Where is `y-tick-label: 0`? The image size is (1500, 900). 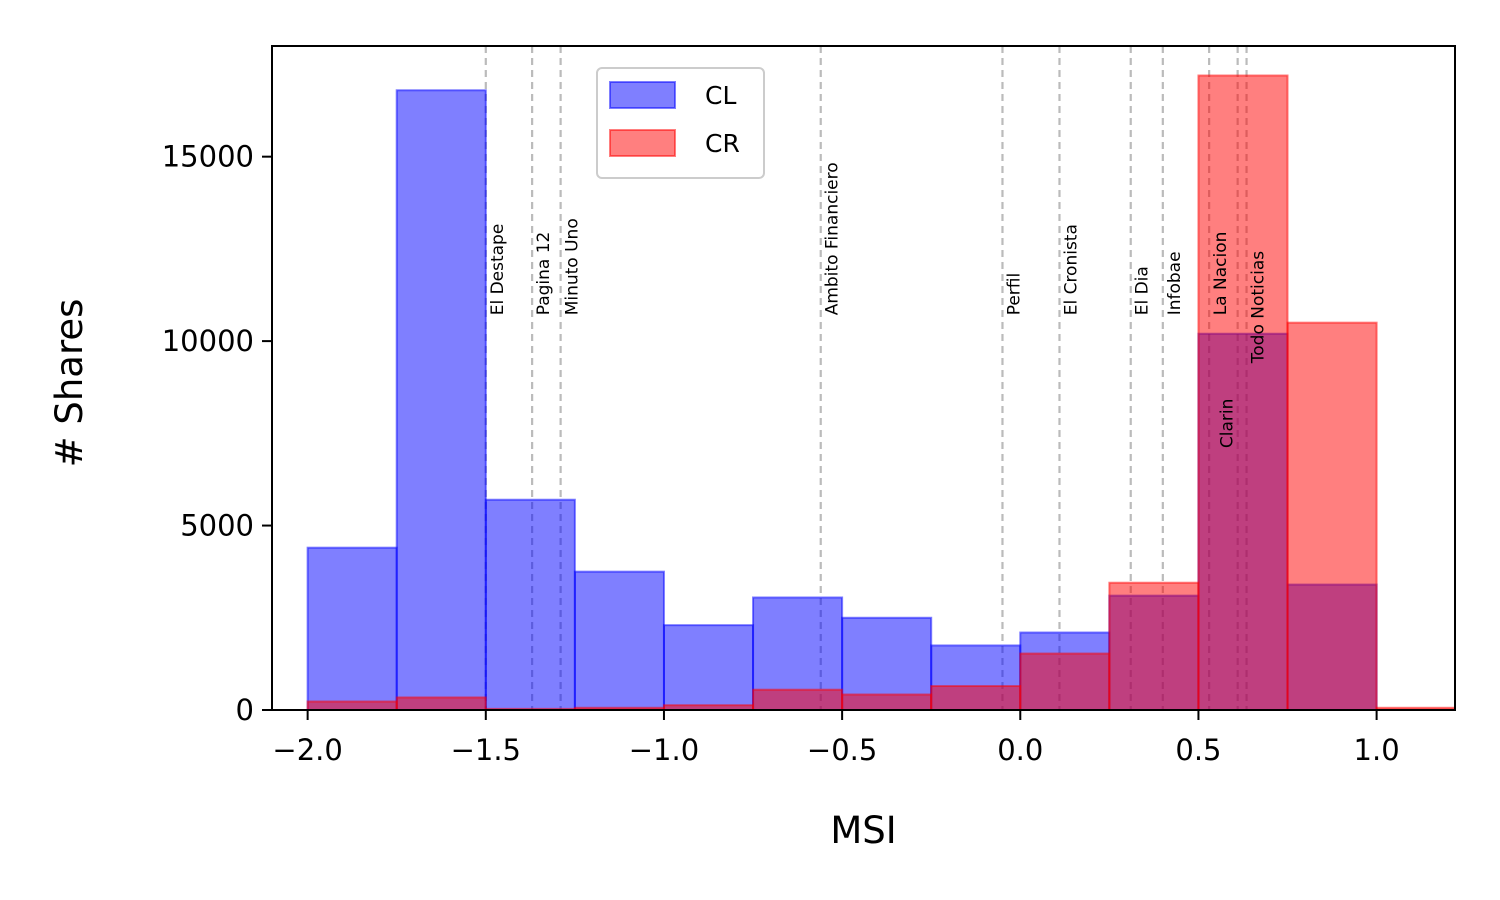
y-tick-label: 0 is located at coordinates (245, 710).